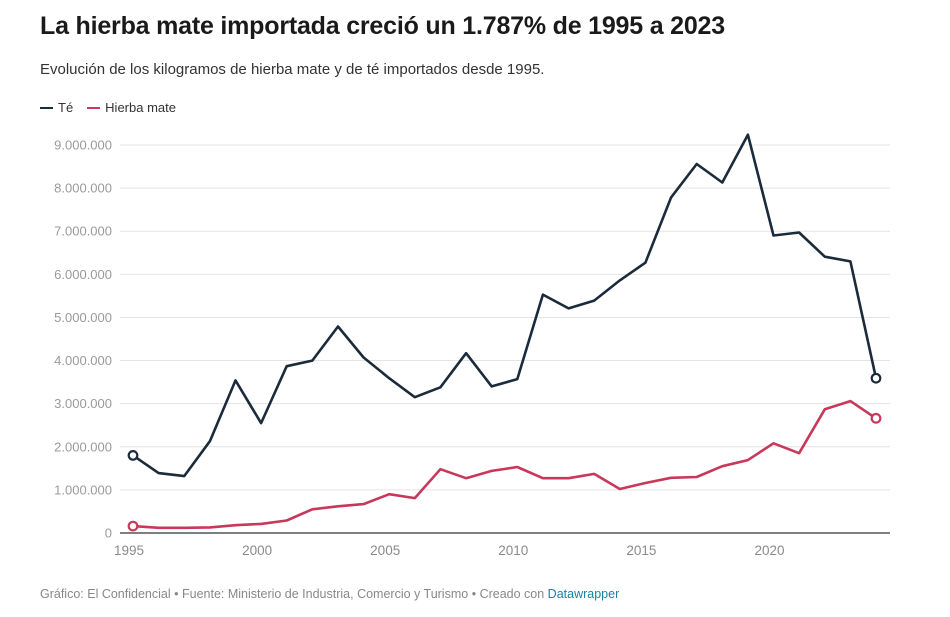 The height and width of the screenshot is (617, 950). I want to click on x-tick-label: 2000, so click(257, 550).